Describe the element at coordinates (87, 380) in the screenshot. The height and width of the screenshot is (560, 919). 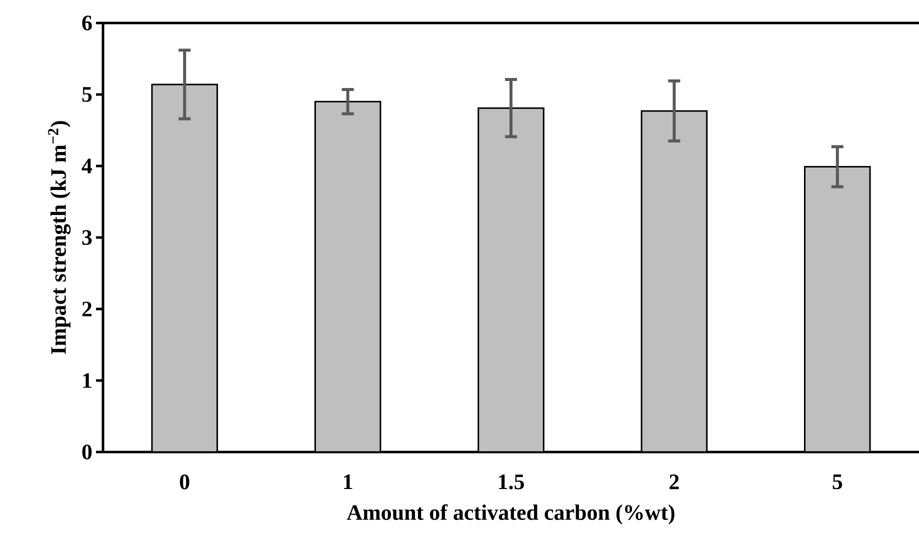
I see `y-tick-label: 1` at that location.